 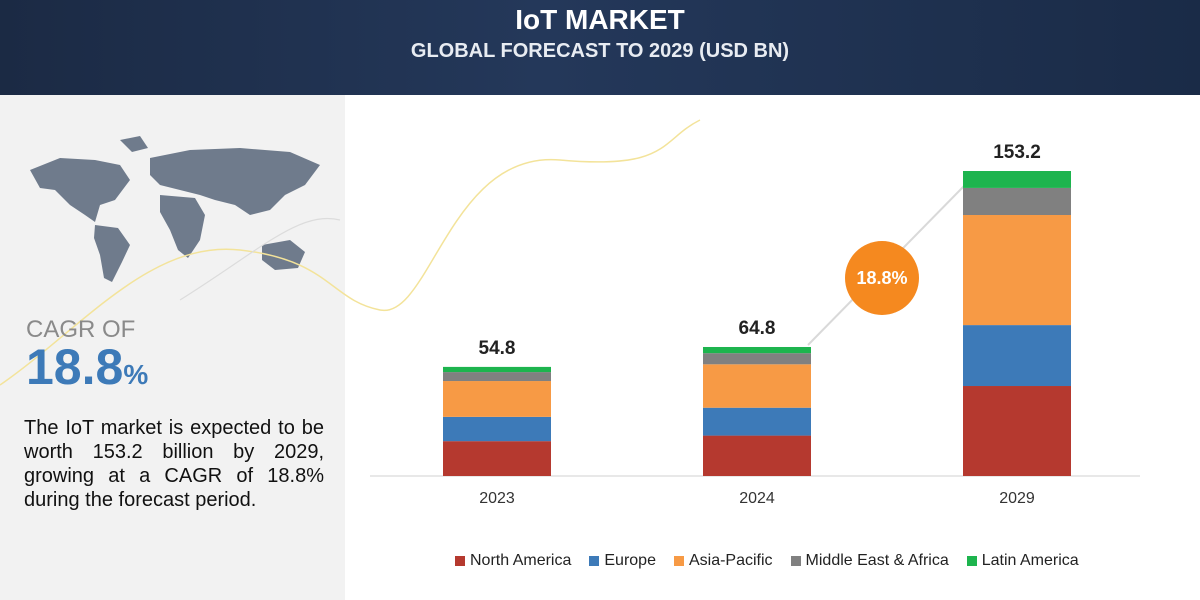 What do you see at coordinates (136, 374) in the screenshot?
I see `cagr-unit: %` at bounding box center [136, 374].